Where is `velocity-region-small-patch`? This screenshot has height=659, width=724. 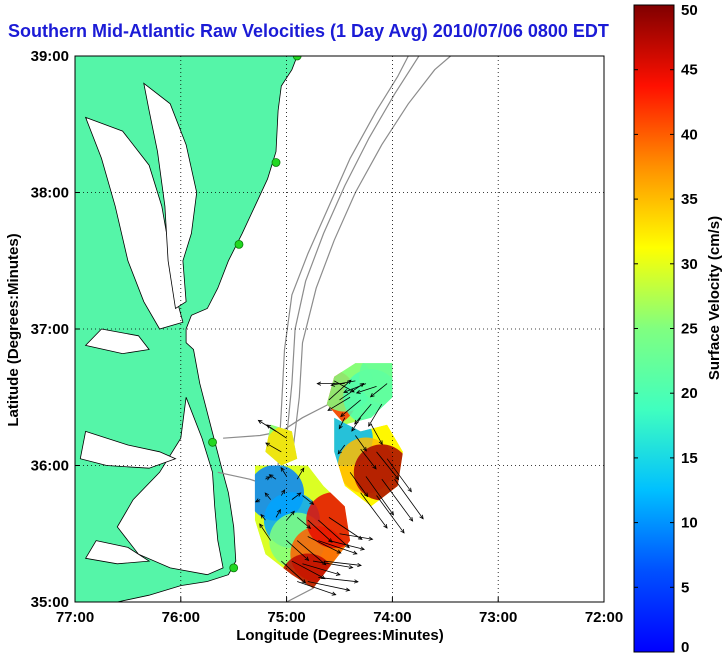 velocity-region-small-patch is located at coordinates (281, 445).